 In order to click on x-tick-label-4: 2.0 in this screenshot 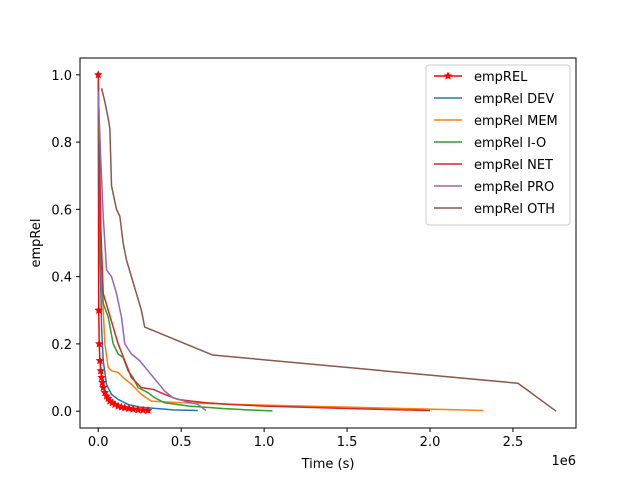, I will do `click(430, 442)`.